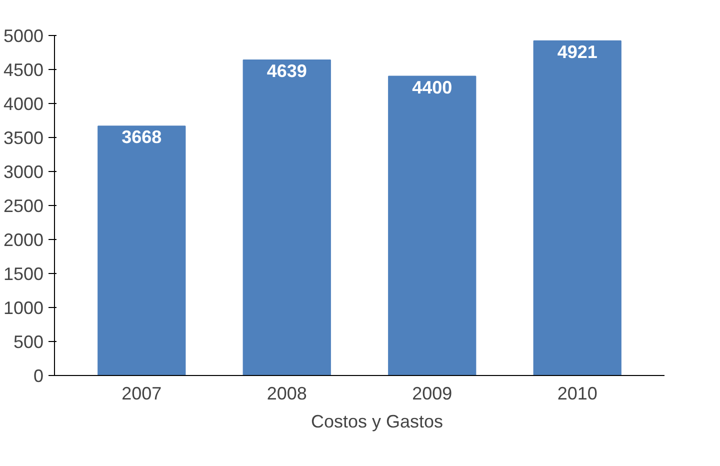 The image size is (720, 466). What do you see at coordinates (23, 274) in the screenshot?
I see `y-tick-label: 1500` at bounding box center [23, 274].